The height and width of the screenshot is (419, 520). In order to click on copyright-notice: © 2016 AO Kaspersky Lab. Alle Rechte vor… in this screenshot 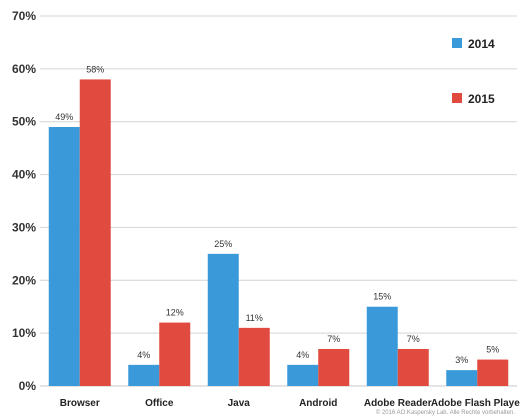, I will do `click(446, 412)`.